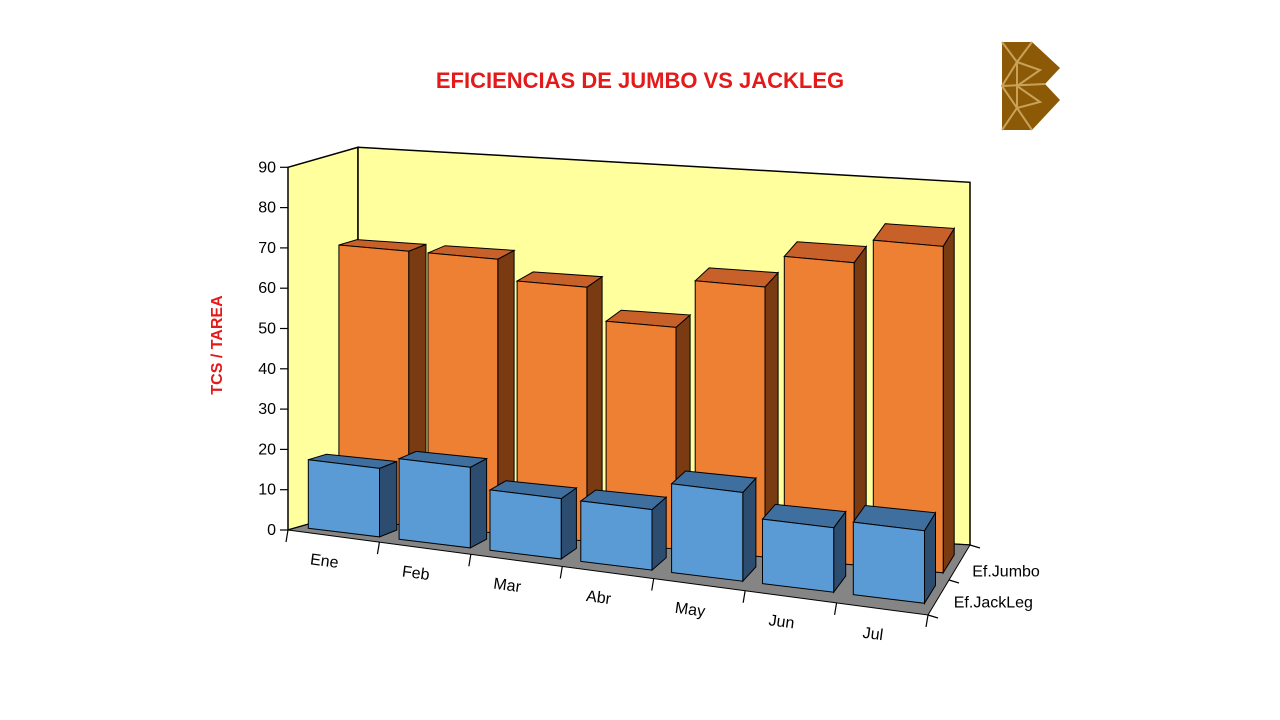  What do you see at coordinates (273, 349) in the screenshot?
I see `y-axis: 0 10 20 30 40 50 60 70 80 90` at bounding box center [273, 349].